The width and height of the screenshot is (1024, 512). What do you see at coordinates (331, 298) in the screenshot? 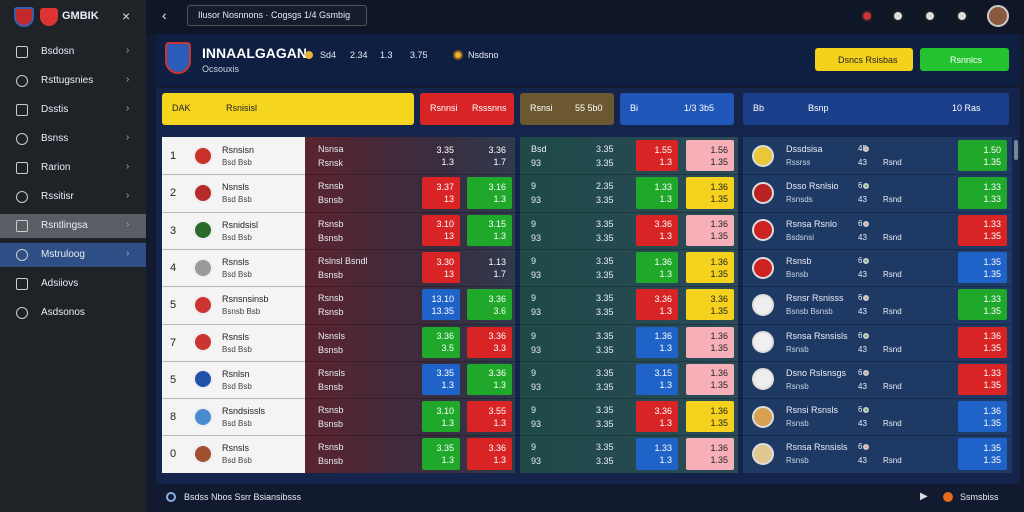
I see `match-name: Rsnsb` at bounding box center [331, 298].